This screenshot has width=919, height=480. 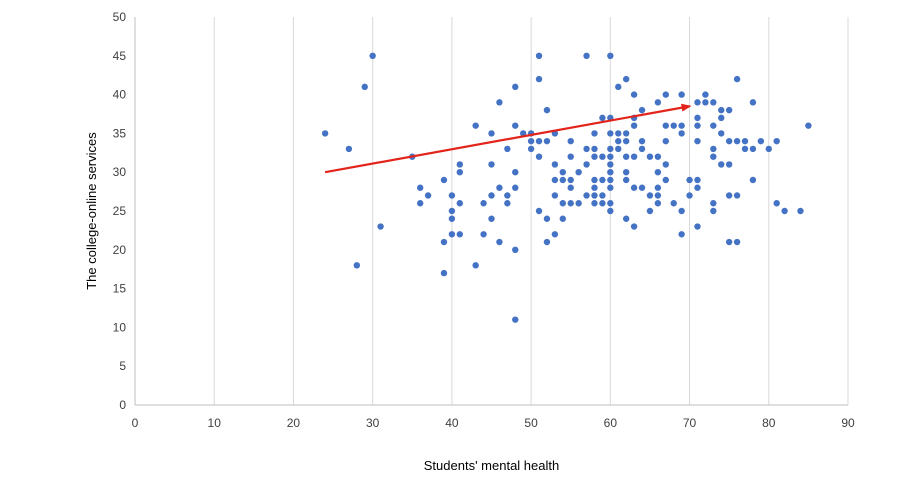 What do you see at coordinates (508, 138) in the screenshot?
I see `trend-arrow` at bounding box center [508, 138].